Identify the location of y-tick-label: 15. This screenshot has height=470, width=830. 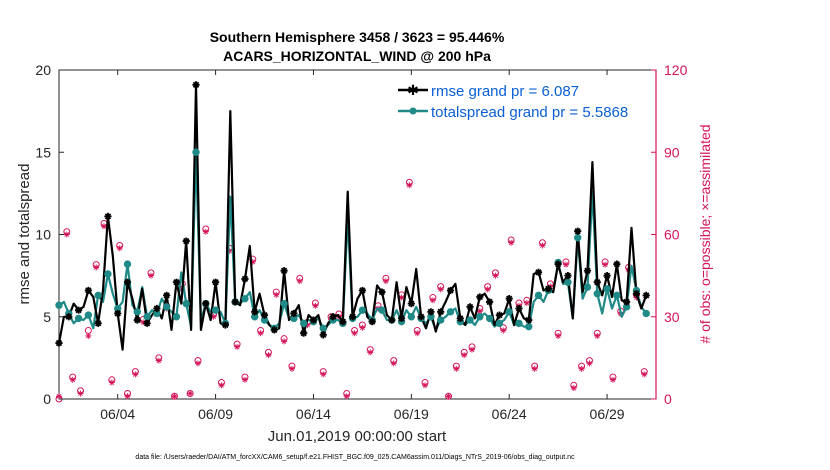
(43, 152).